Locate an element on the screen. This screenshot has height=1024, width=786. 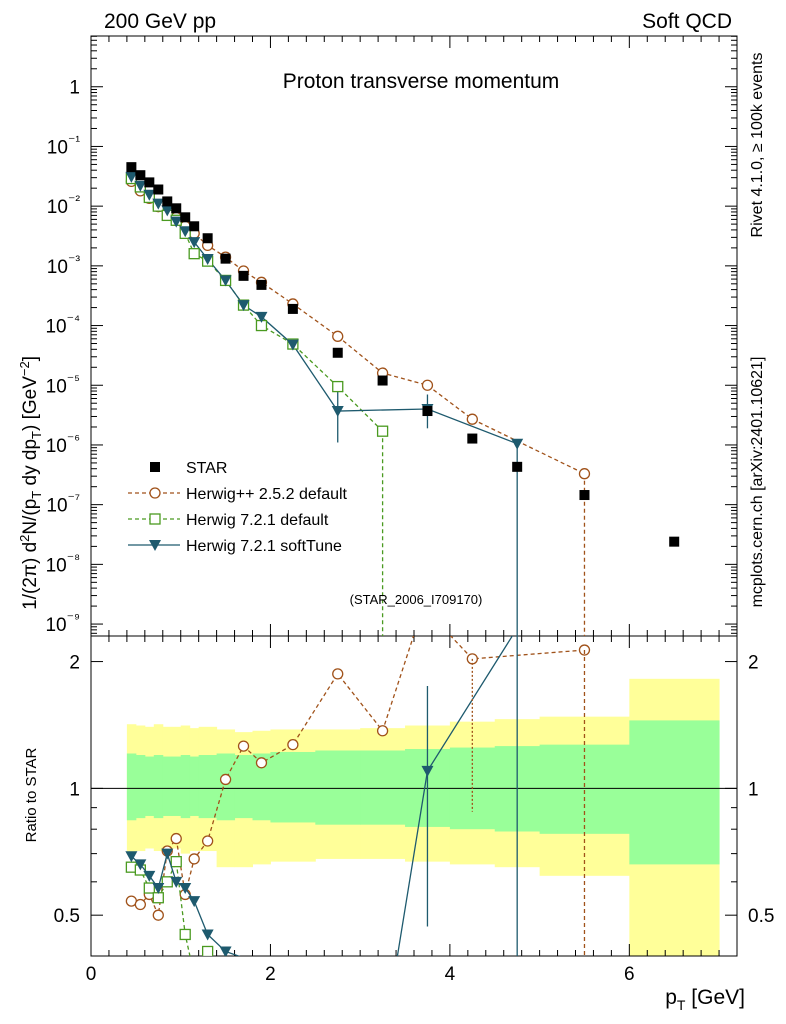
y-tick-exponent: ⁻⁴ is located at coordinates (73, 320).